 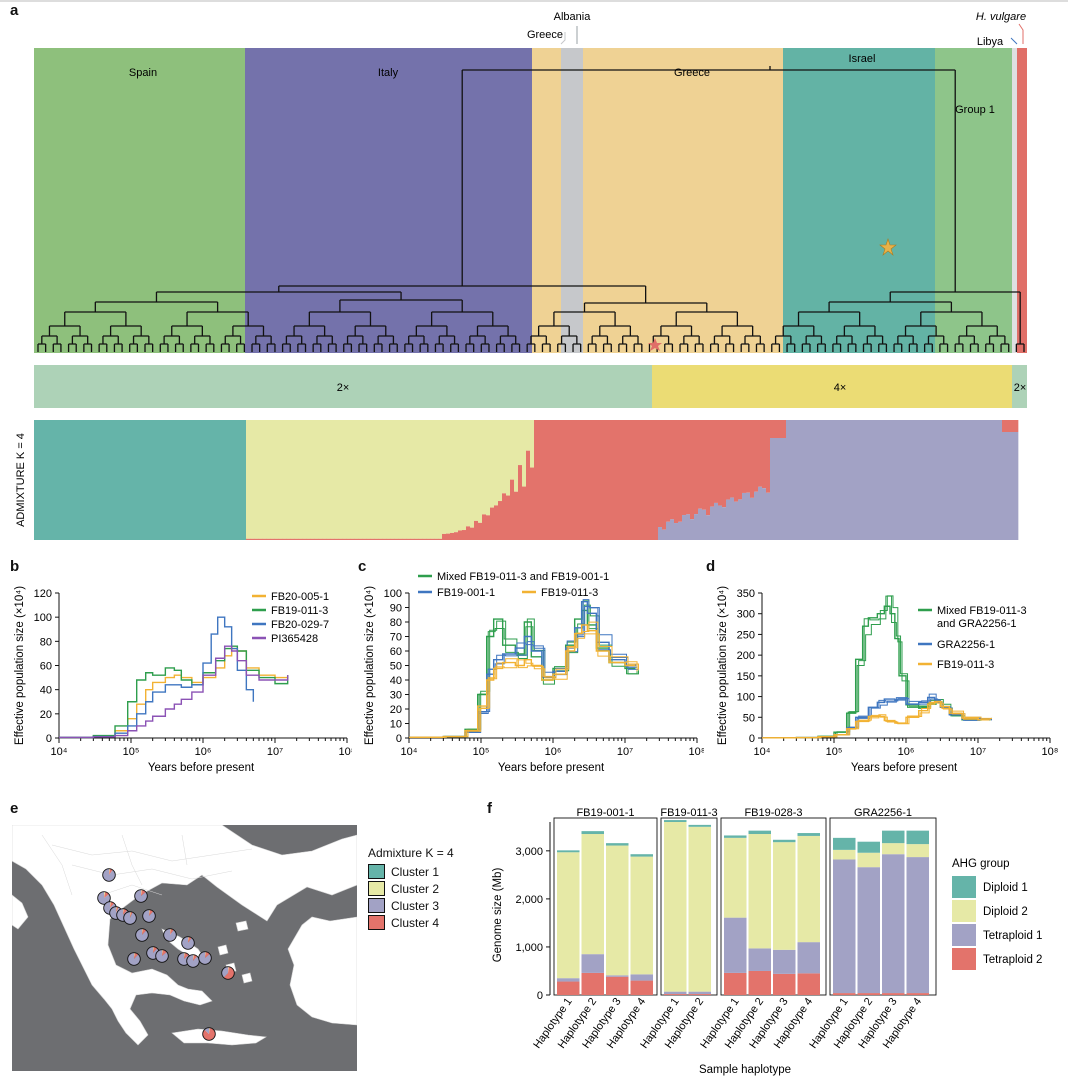 What do you see at coordinates (436, 539) in the screenshot?
I see `admixture-bar-100-c3` at bounding box center [436, 539].